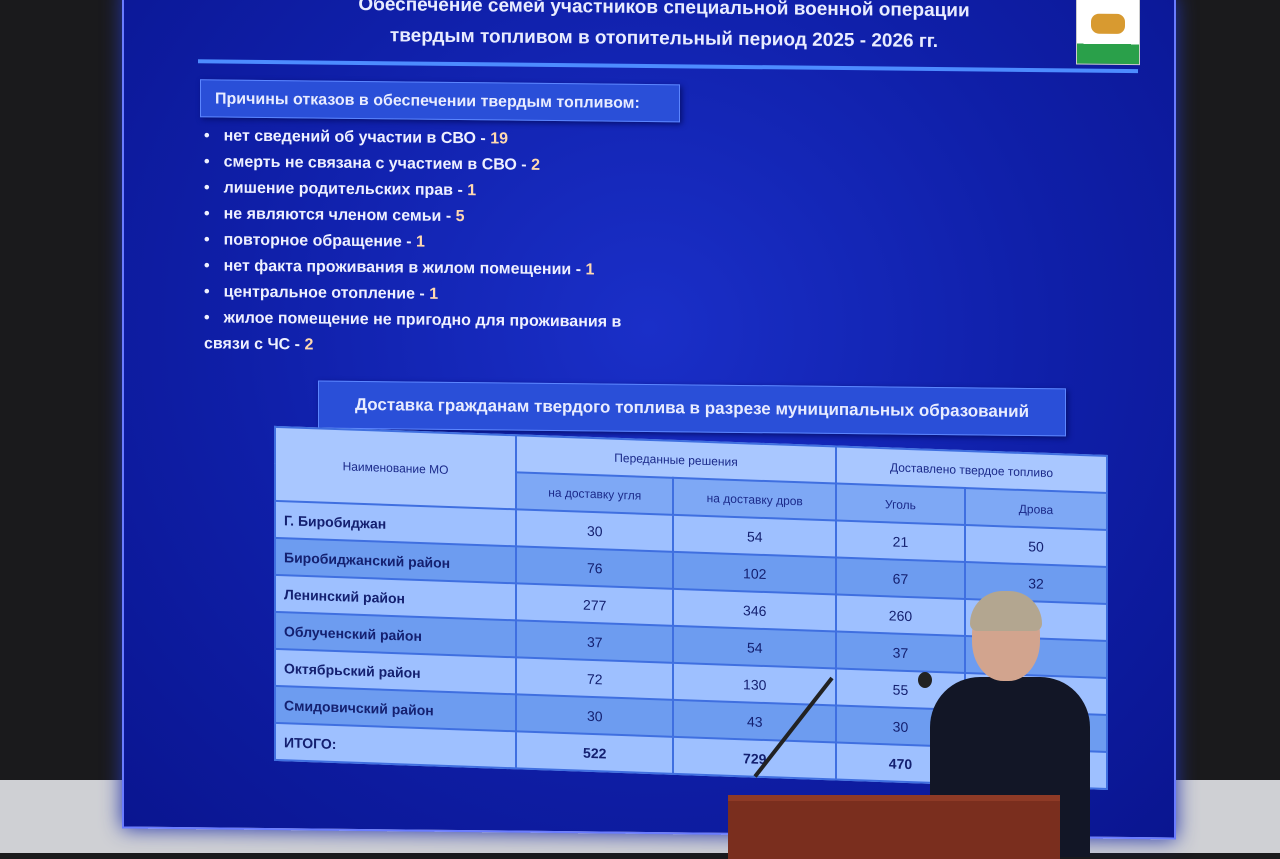 The width and height of the screenshot is (1280, 859). What do you see at coordinates (595, 752) in the screenshot?
I see `value-cell: 522` at bounding box center [595, 752].